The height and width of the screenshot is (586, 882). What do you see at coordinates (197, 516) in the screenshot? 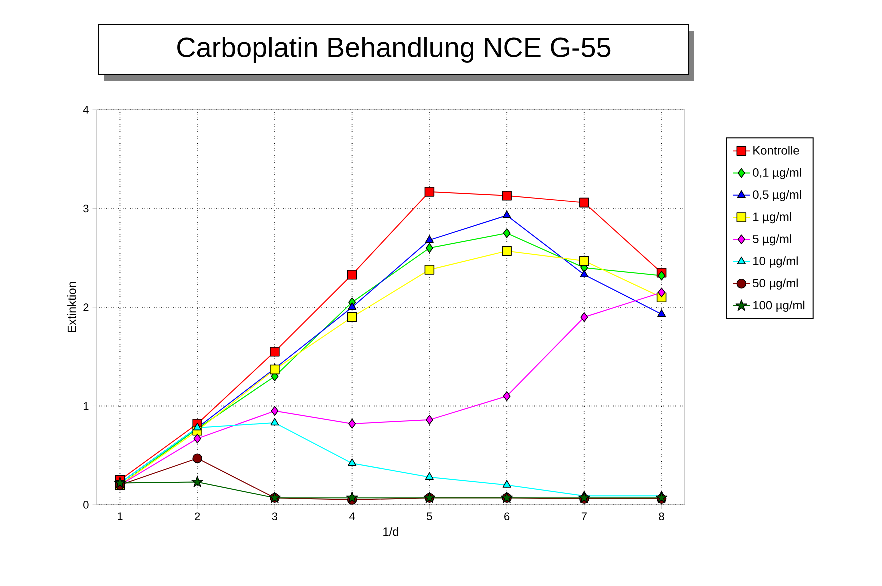
I see `x-tick-label: 2` at bounding box center [197, 516].